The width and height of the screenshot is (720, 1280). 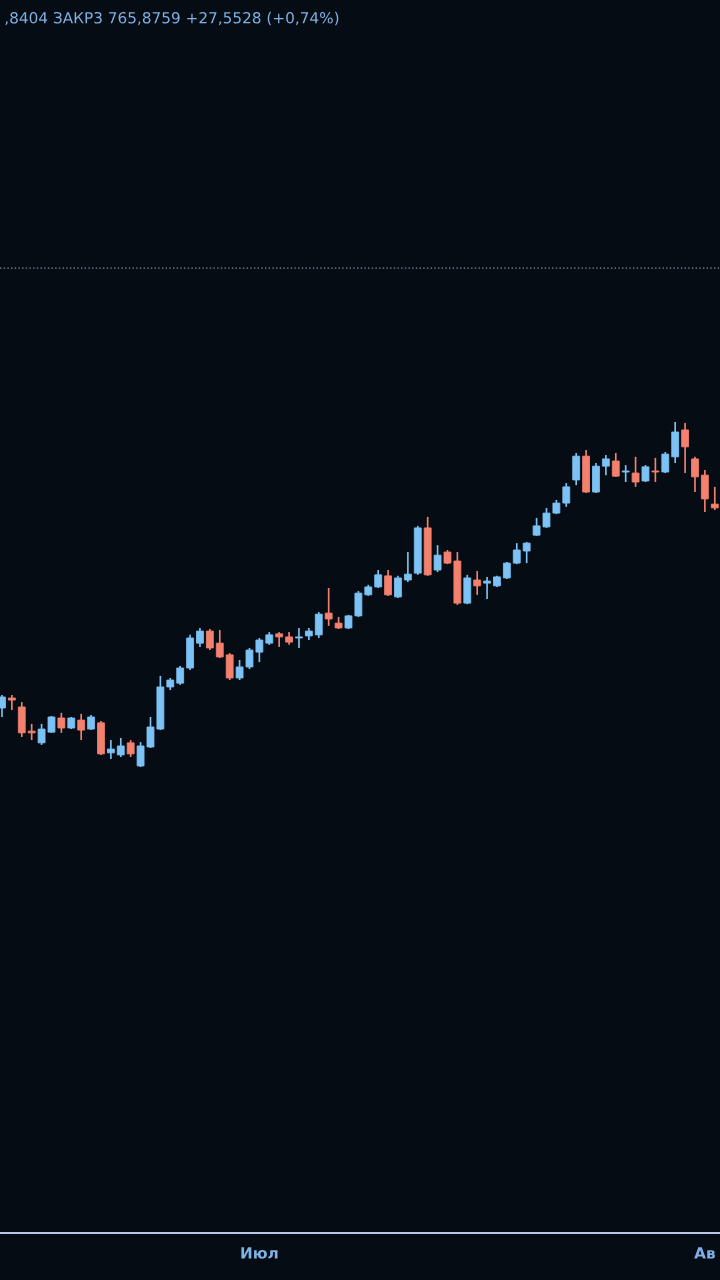 What do you see at coordinates (172, 18) in the screenshot?
I see `chart-title: ,8404 ЗАКР3 765,8759 +27,5528 (+0,74%)` at bounding box center [172, 18].